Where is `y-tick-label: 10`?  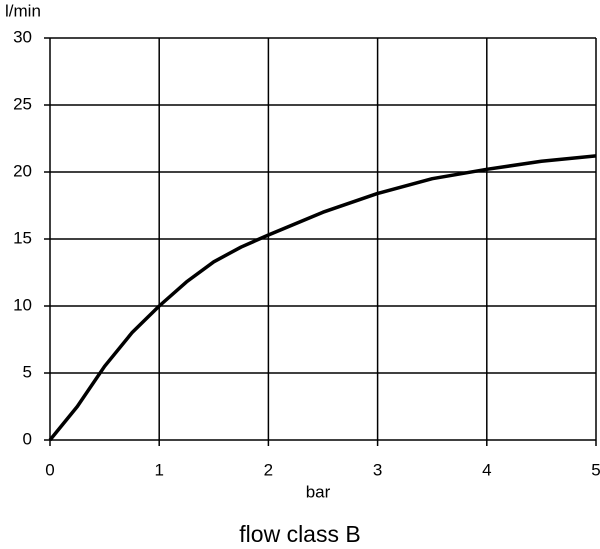
y-tick-label: 10 is located at coordinates (22, 304).